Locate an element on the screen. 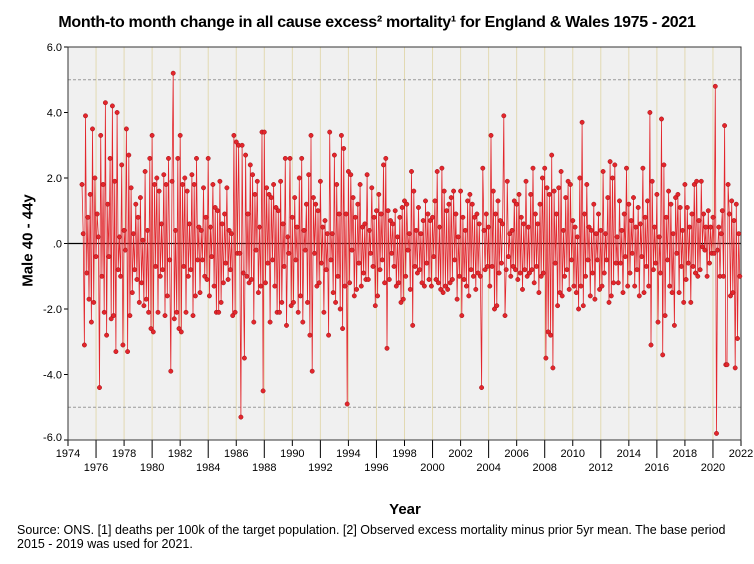 The width and height of the screenshot is (754, 564). x-tick-label: 1998 is located at coordinates (404, 454).